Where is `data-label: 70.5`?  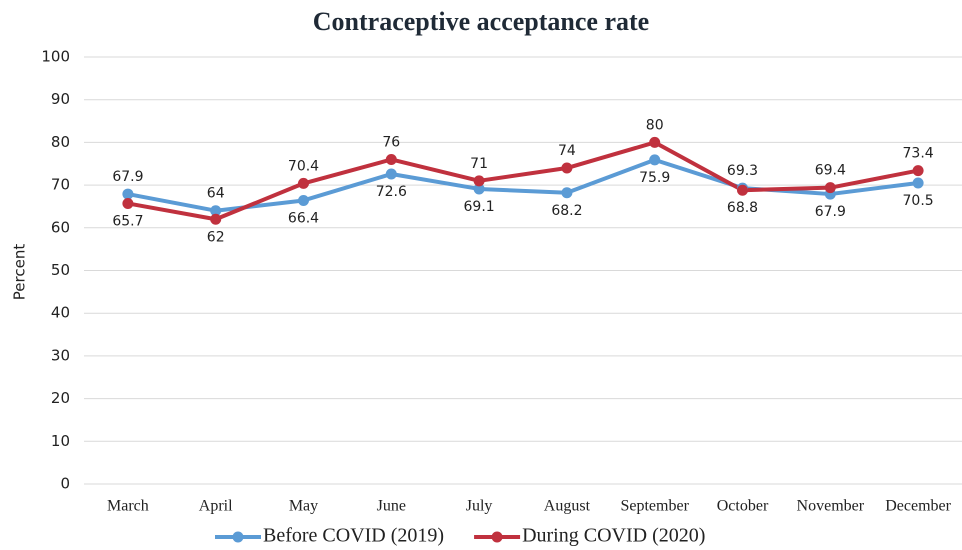 data-label: 70.5 is located at coordinates (918, 201).